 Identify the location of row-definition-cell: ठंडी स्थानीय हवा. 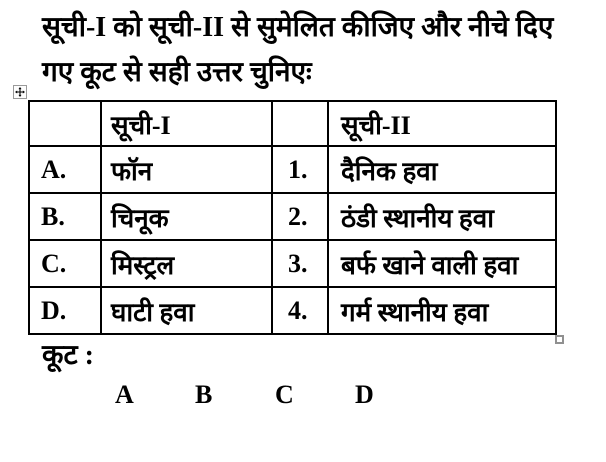
(442, 216).